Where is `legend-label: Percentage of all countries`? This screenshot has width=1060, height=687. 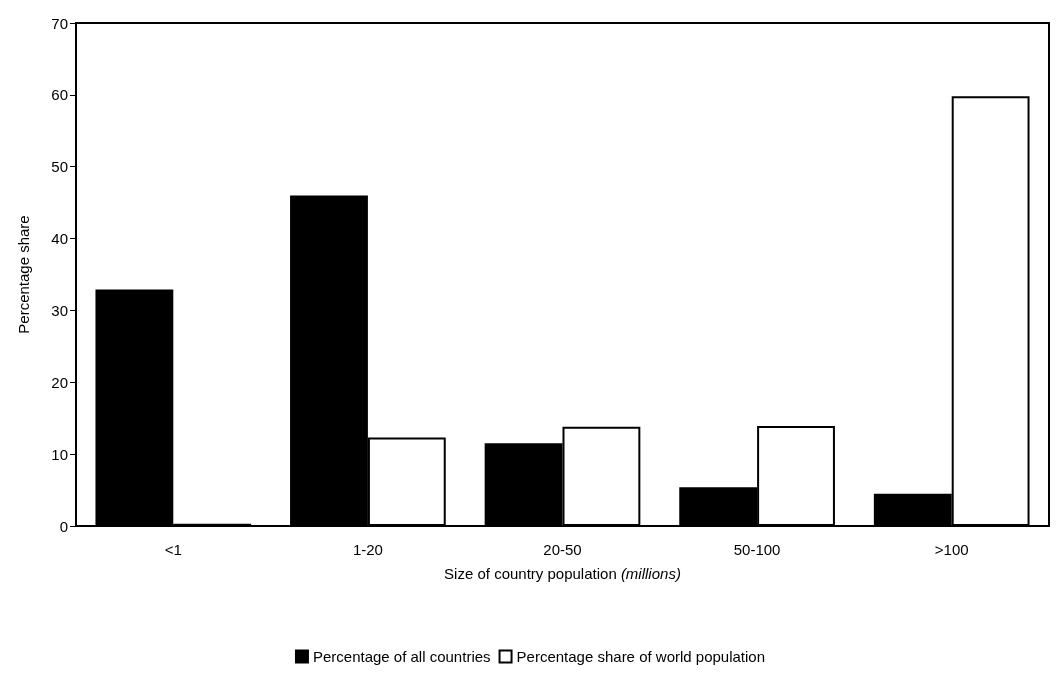
legend-label: Percentage of all countries is located at coordinates (401, 656).